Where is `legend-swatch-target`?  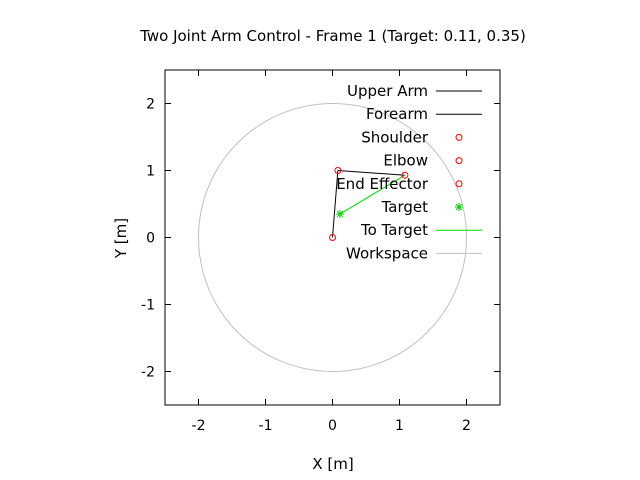 legend-swatch-target is located at coordinates (459, 207).